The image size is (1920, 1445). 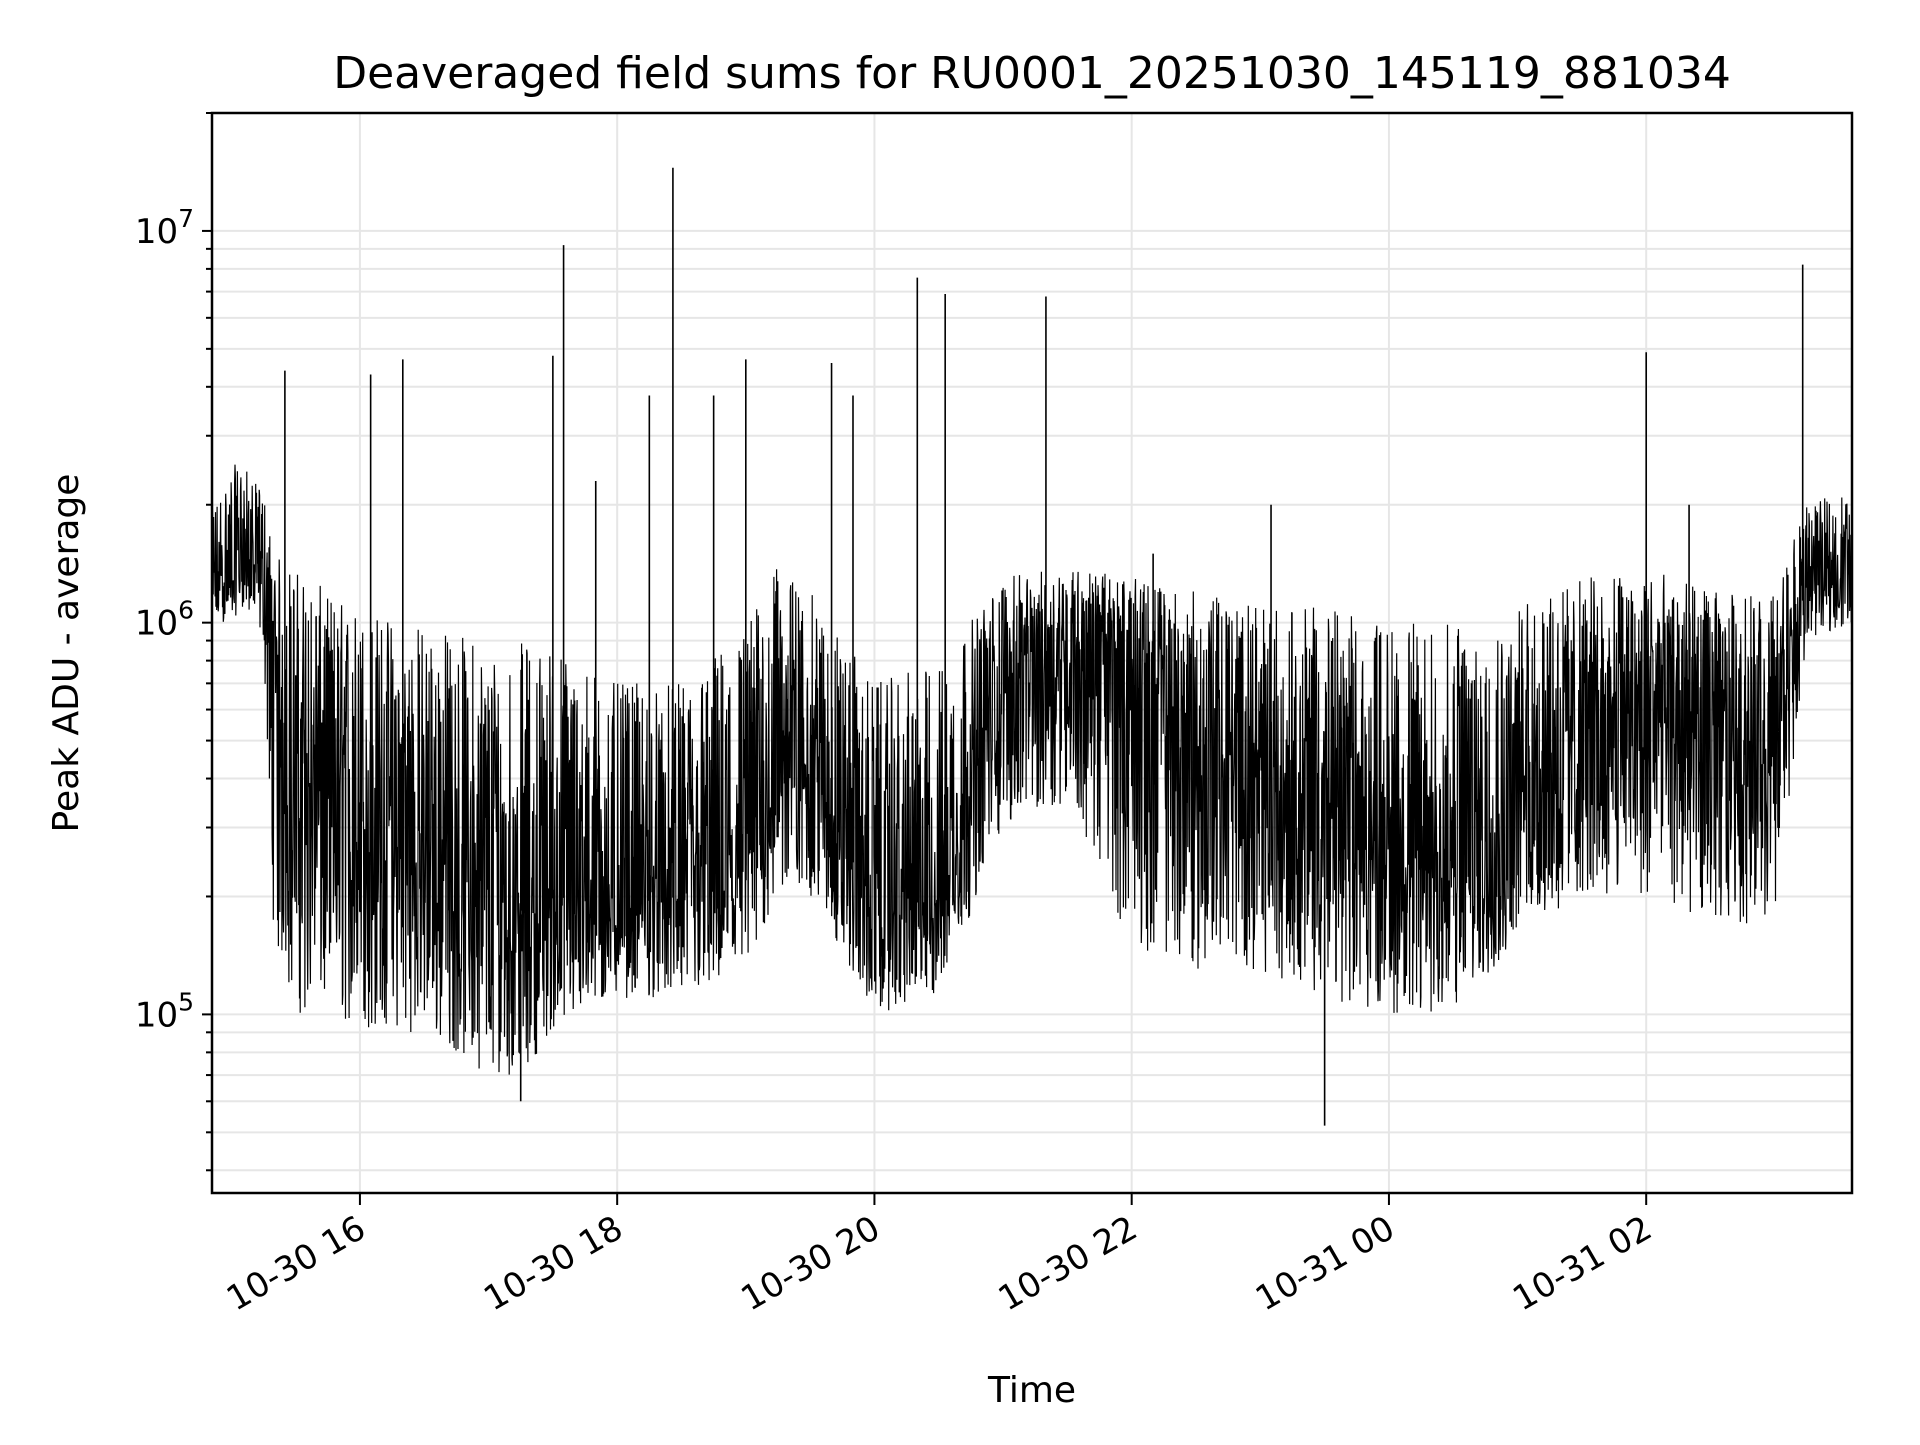 I want to click on y-tick-label: 10⁵, so click(x=164, y=1011).